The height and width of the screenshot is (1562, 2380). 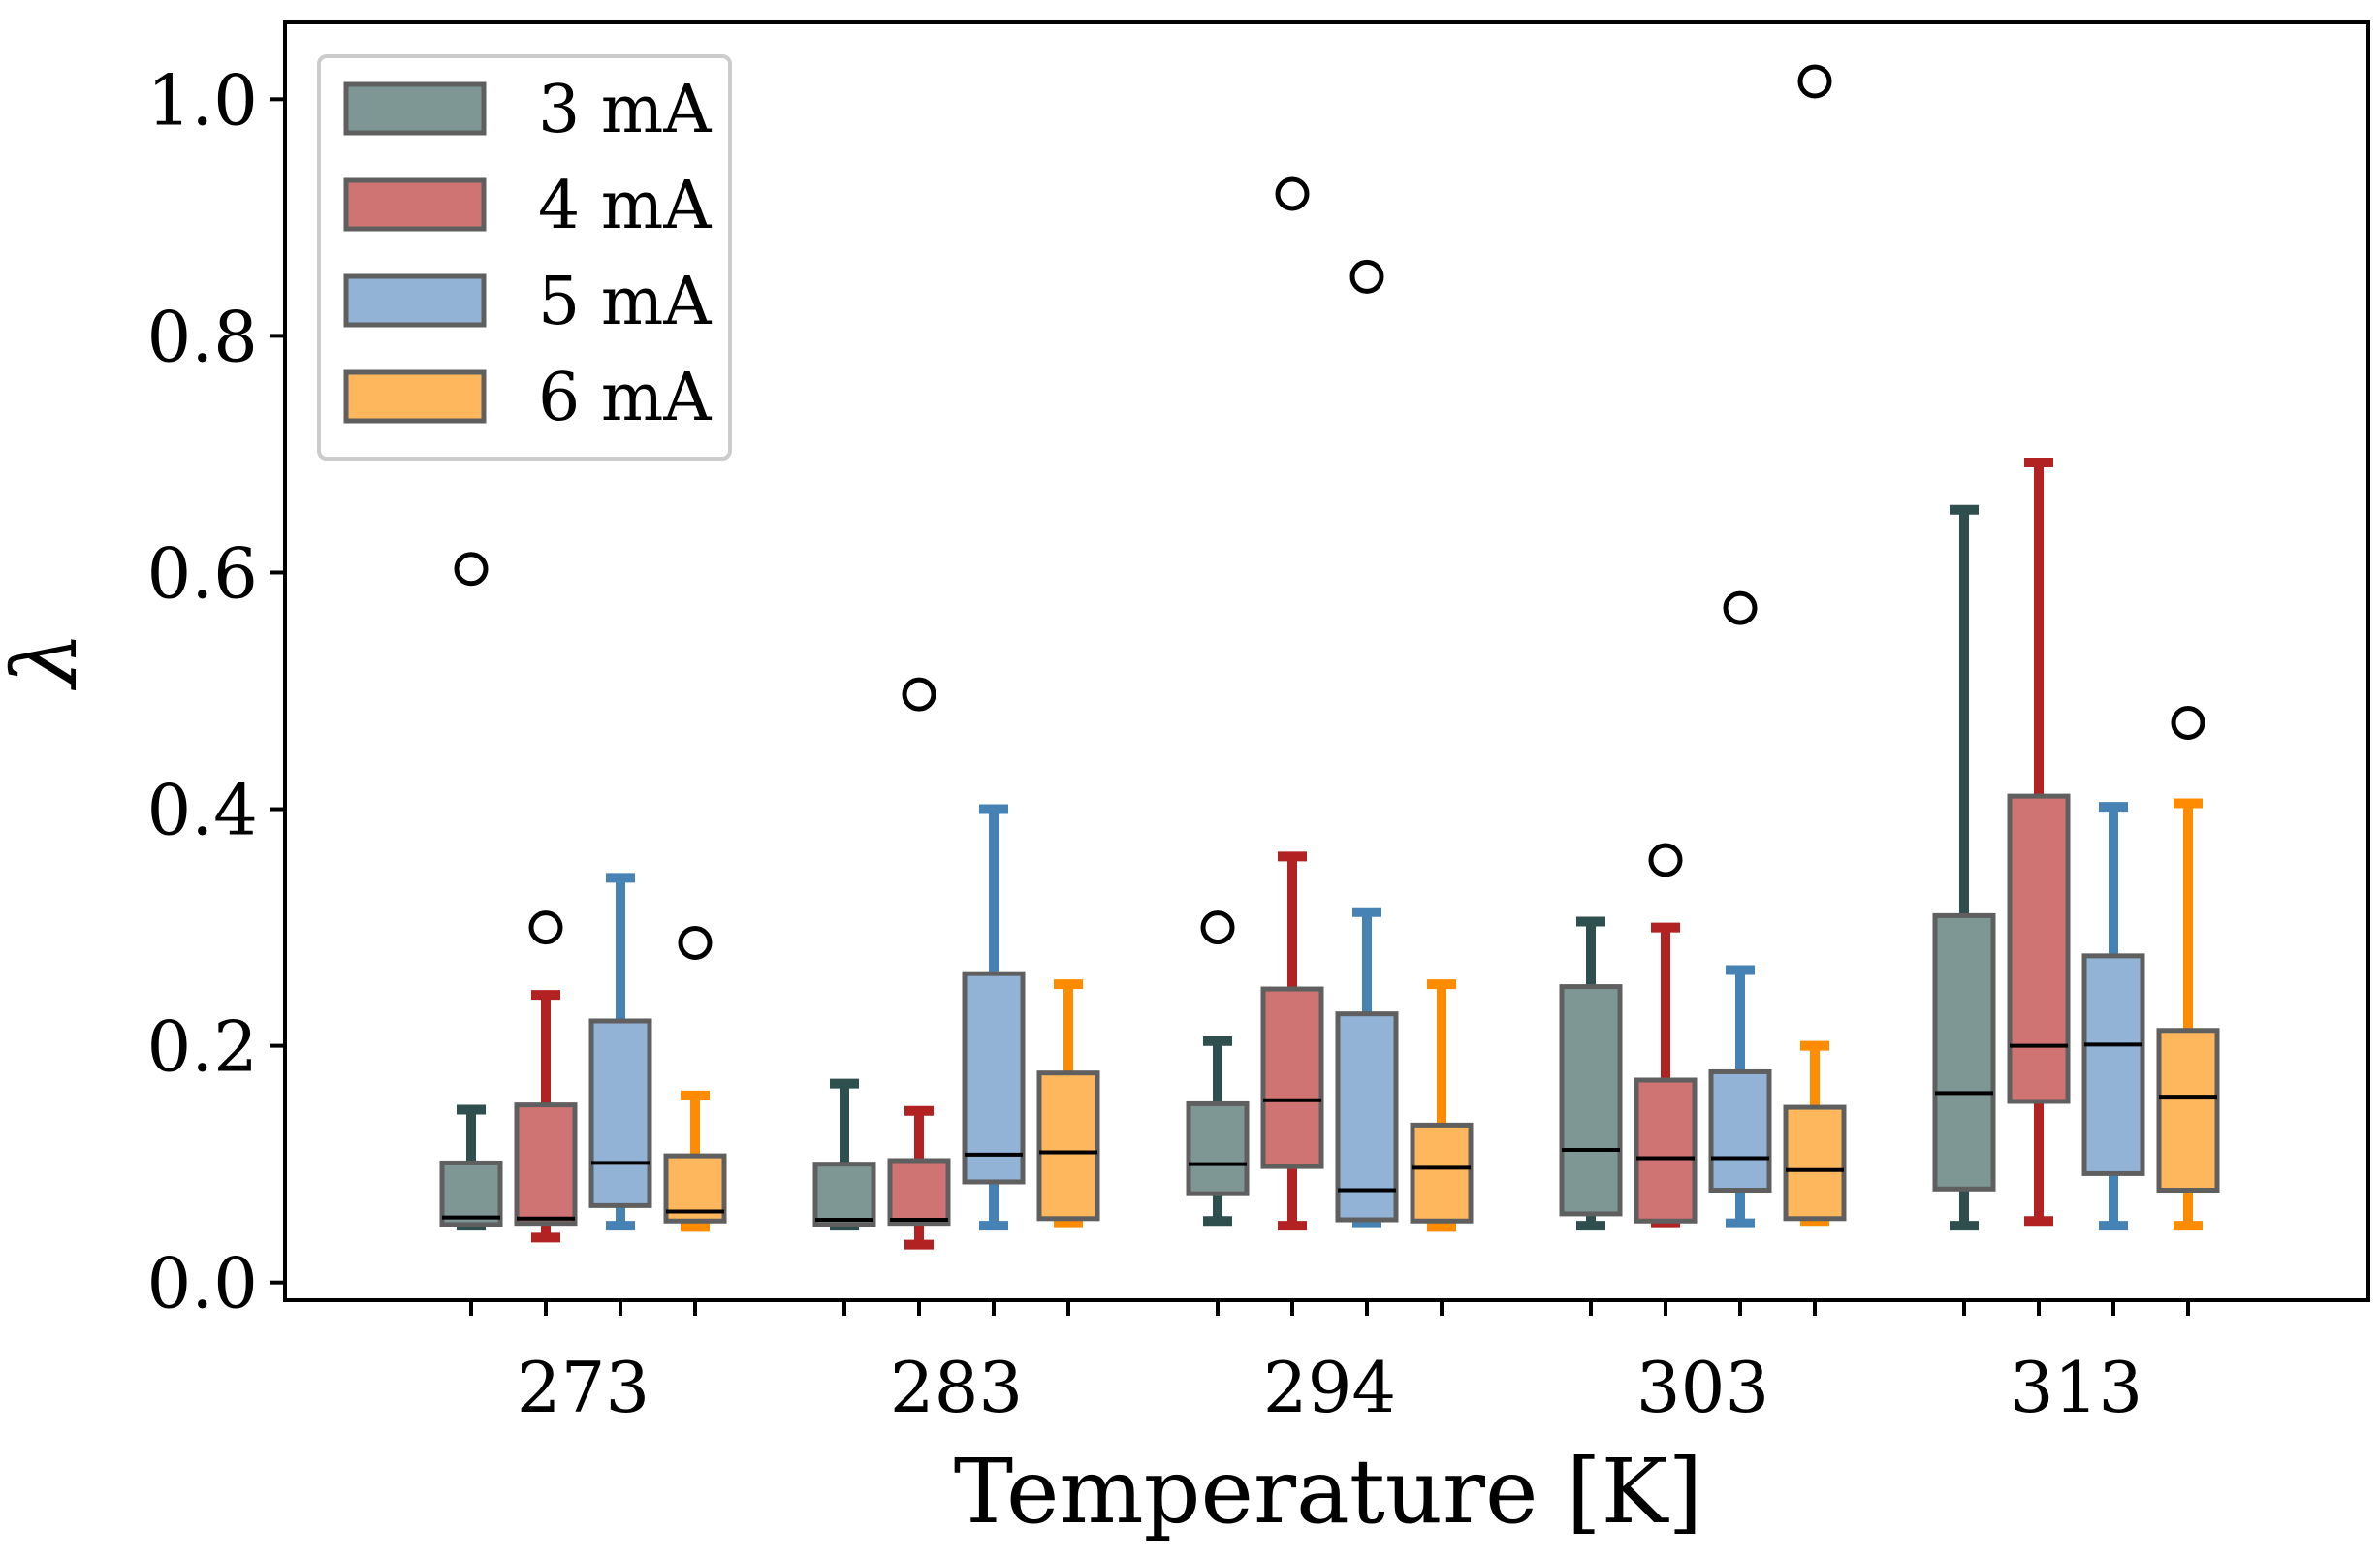 I want to click on y-tick-label: 0.2, so click(x=202, y=1047).